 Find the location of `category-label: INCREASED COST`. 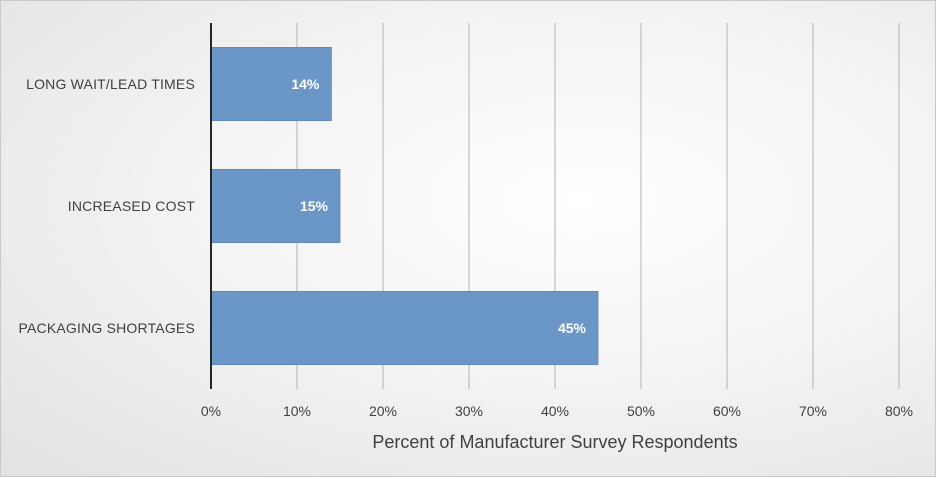

category-label: INCREASED COST is located at coordinates (132, 206).